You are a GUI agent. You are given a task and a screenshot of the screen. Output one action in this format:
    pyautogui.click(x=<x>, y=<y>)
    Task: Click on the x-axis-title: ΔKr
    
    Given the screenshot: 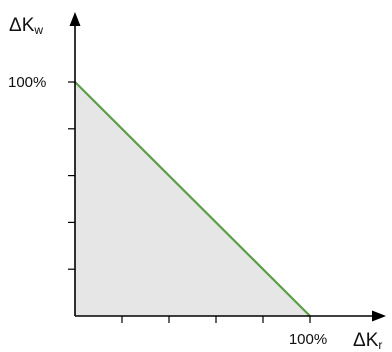 What is the action you would take?
    pyautogui.click(x=367, y=341)
    